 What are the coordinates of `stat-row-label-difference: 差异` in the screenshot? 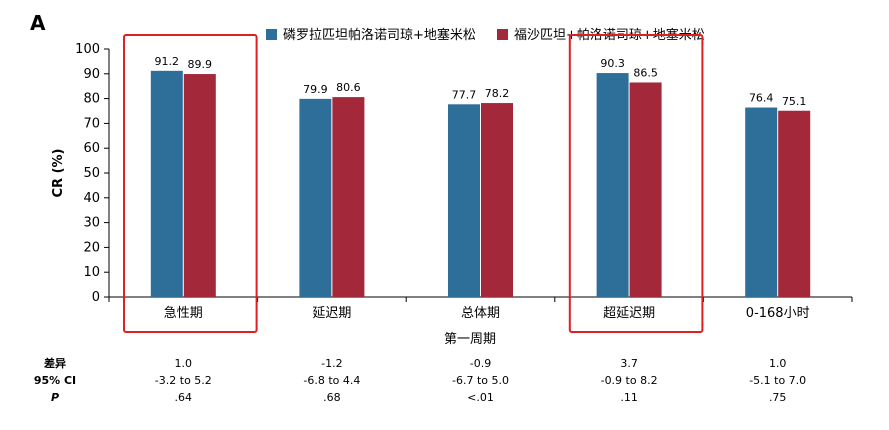 It's located at (55, 363).